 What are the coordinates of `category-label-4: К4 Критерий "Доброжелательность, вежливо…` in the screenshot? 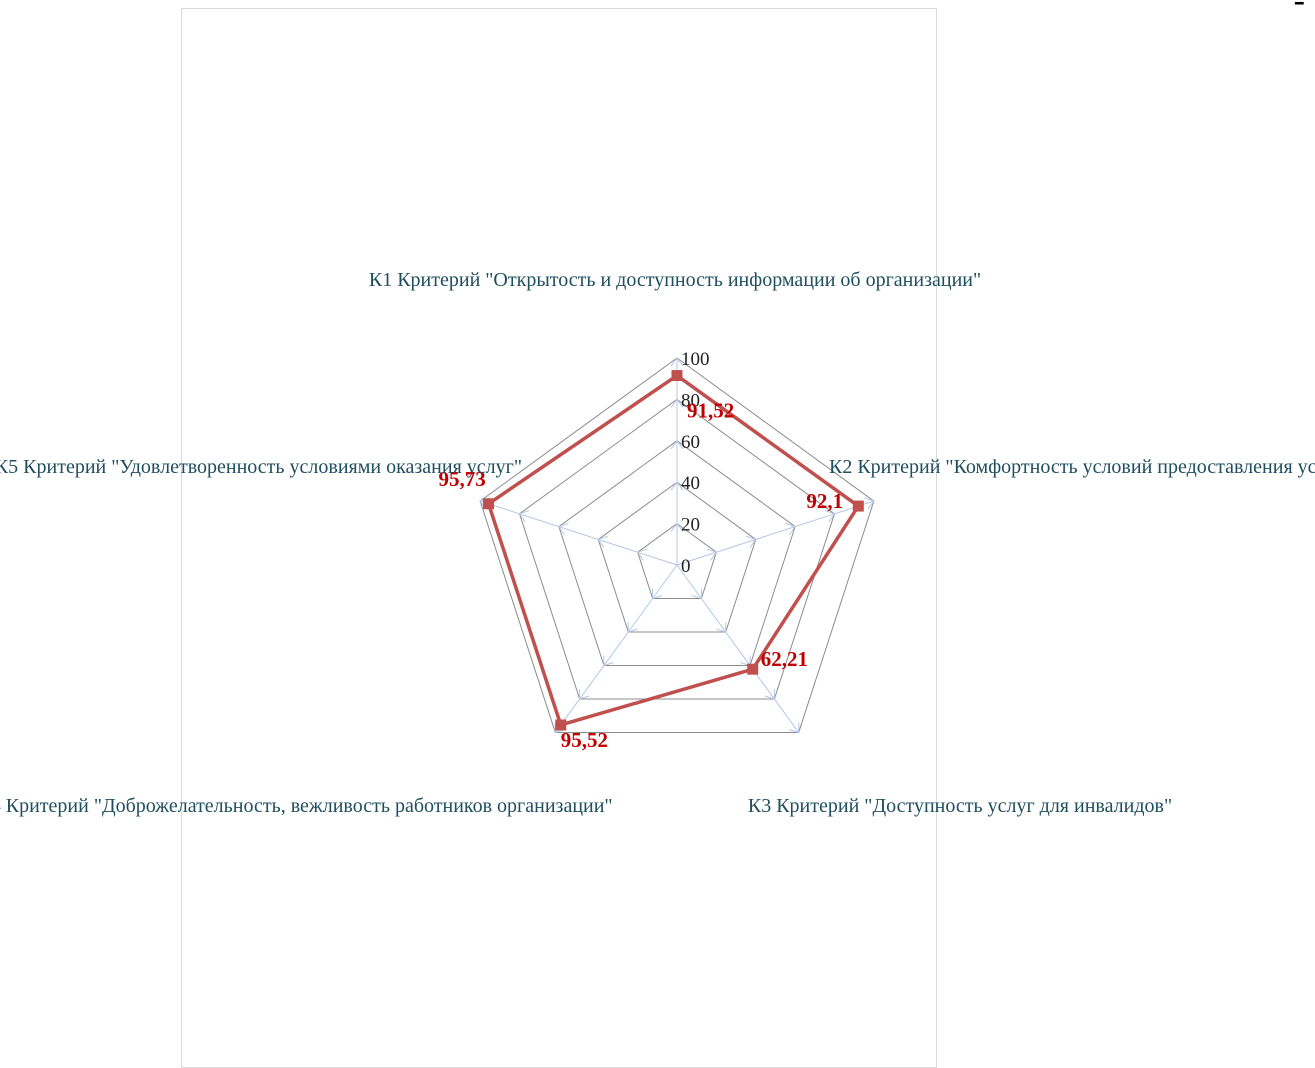 It's located at (306, 806).